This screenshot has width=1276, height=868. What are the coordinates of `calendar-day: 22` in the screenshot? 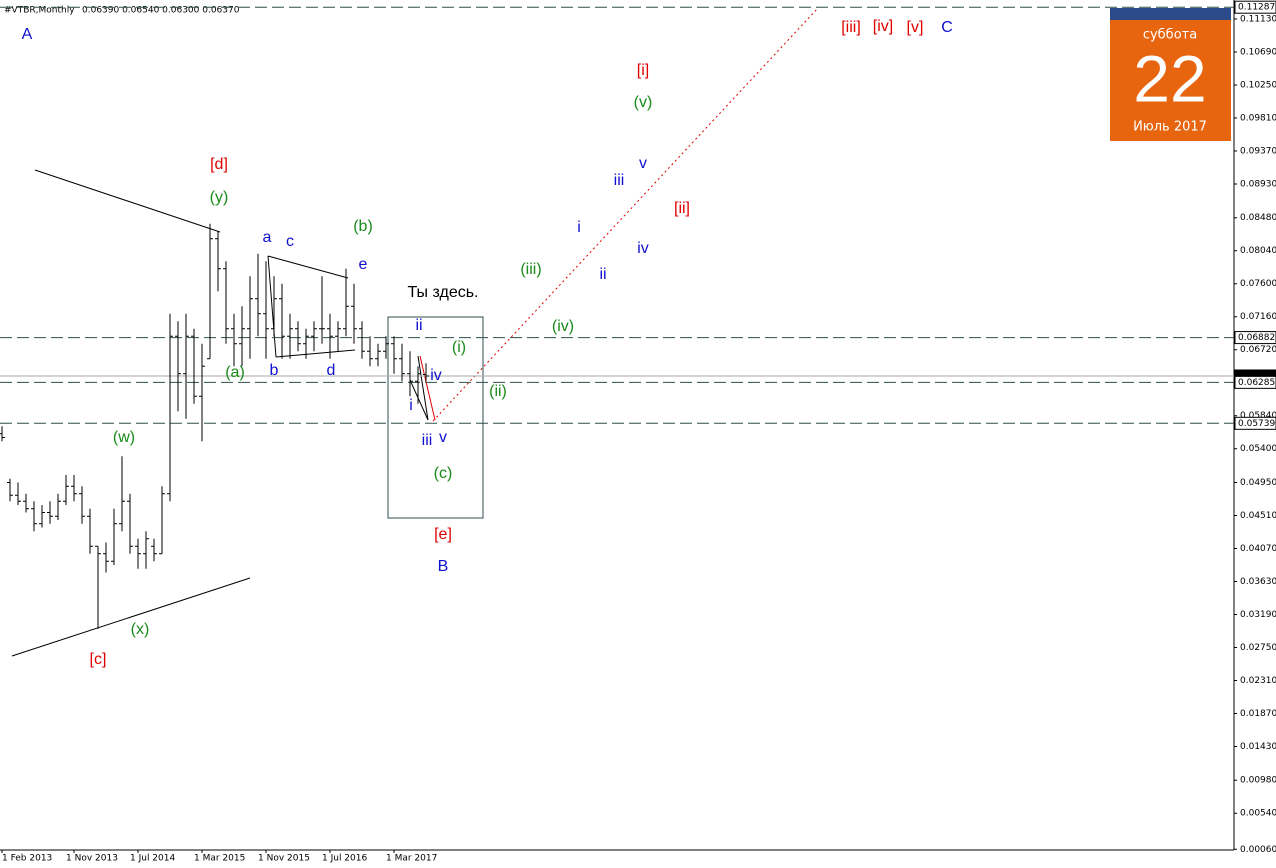 It's located at (1169, 78).